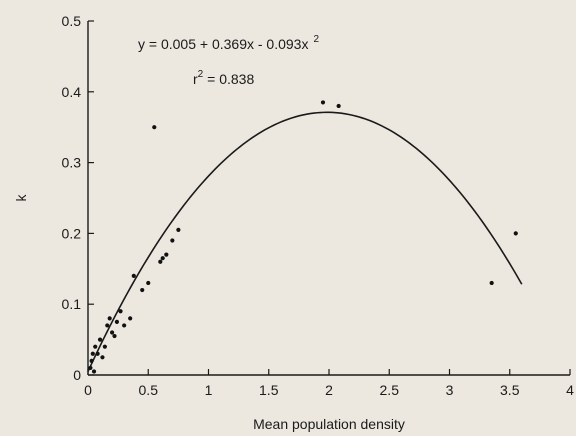 The image size is (576, 436). Describe the element at coordinates (88, 390) in the screenshot. I see `x-tick-label: 0` at that location.